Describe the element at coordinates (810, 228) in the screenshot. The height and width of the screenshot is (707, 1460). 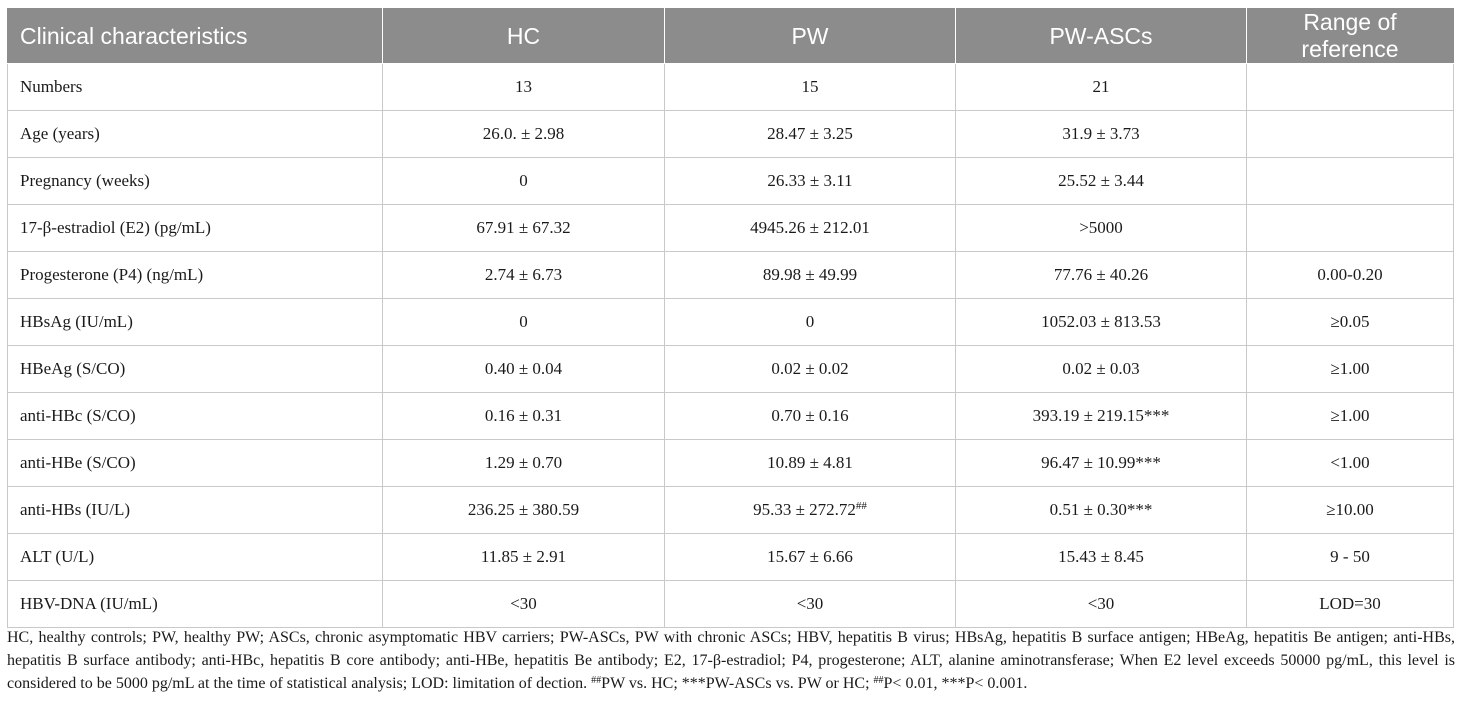
I see `cell-pw: 4945.26 ± 212.01` at that location.